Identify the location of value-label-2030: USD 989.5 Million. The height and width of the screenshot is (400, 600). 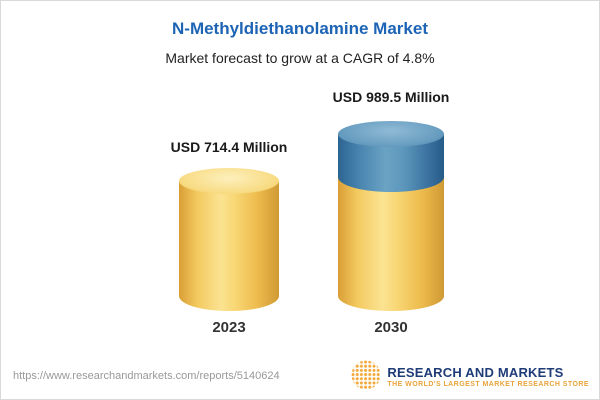
(391, 97).